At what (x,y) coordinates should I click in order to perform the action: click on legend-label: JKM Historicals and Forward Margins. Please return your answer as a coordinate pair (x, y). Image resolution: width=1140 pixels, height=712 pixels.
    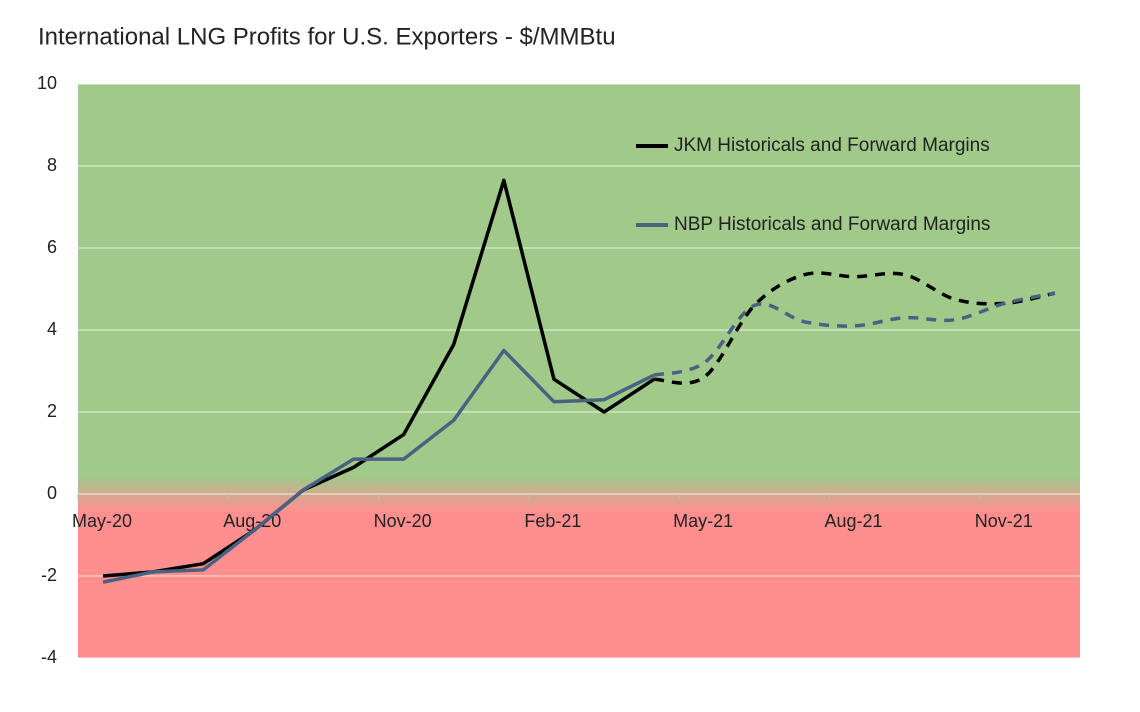
    Looking at the image, I should click on (832, 145).